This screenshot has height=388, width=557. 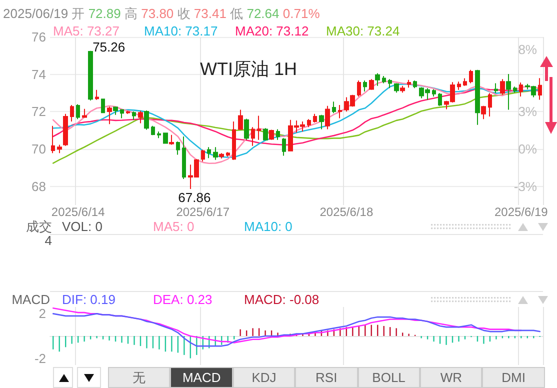 What do you see at coordinates (203, 212) in the screenshot?
I see `x-tick-label: 2025/6/17` at bounding box center [203, 212].